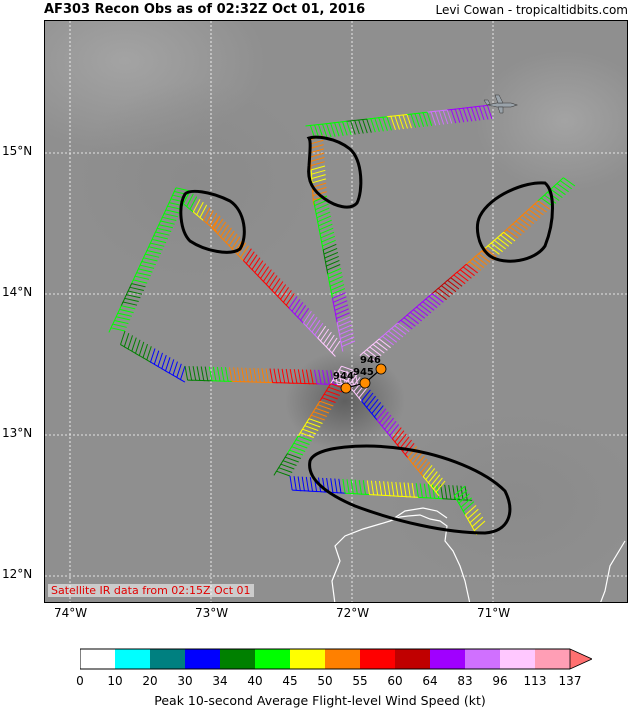  Describe the element at coordinates (353, 613) in the screenshot. I see `lon-label-72: 72°W` at that location.